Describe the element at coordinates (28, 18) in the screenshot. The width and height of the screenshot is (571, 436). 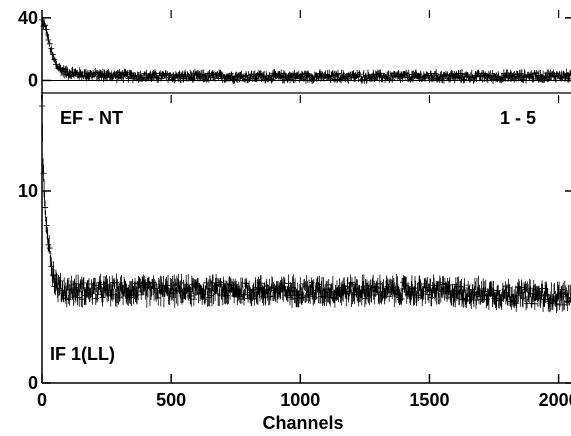
I see `top-ytick-label: 40` at that location.